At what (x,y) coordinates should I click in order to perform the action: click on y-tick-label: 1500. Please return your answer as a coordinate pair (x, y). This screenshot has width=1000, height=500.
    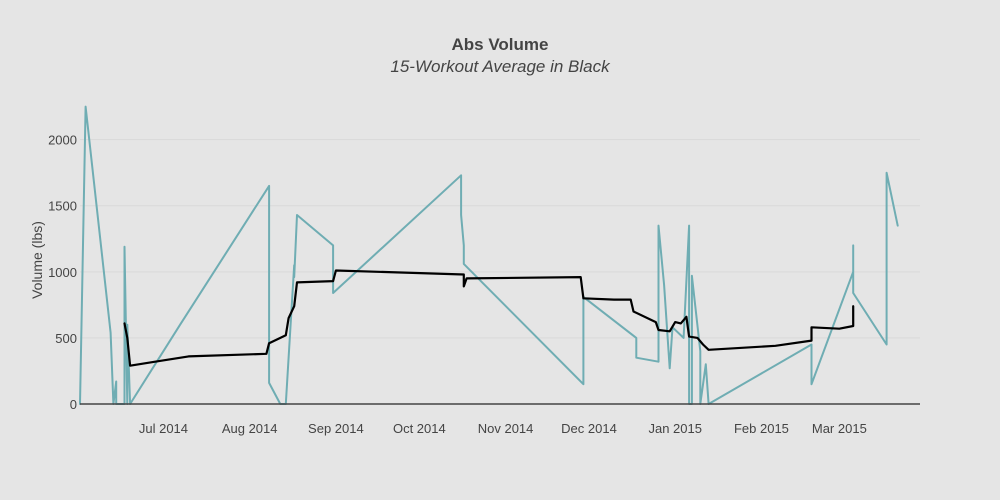
    Looking at the image, I should click on (62, 206).